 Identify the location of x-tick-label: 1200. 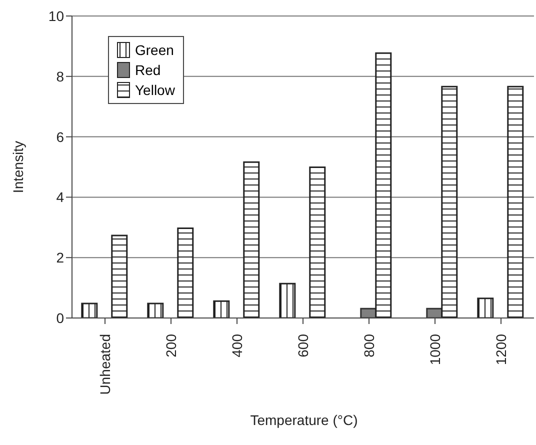
(501, 350).